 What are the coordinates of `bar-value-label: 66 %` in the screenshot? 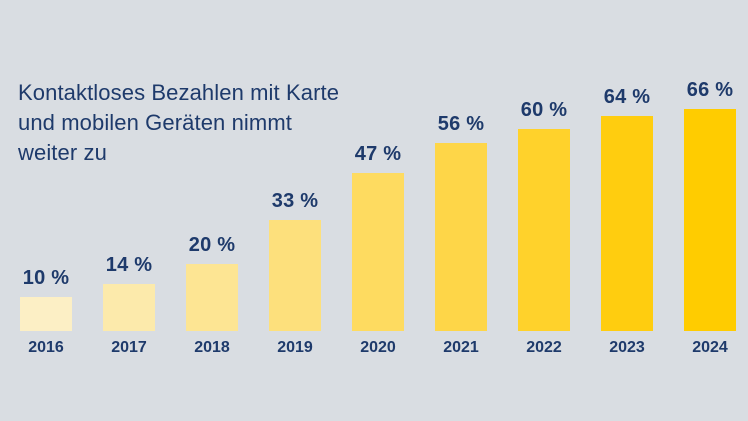 It's located at (710, 90).